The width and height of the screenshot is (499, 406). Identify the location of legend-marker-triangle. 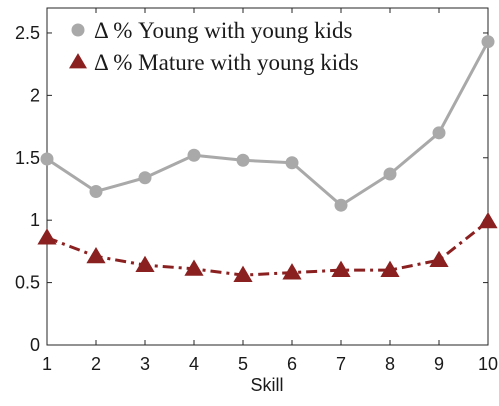
(78, 61).